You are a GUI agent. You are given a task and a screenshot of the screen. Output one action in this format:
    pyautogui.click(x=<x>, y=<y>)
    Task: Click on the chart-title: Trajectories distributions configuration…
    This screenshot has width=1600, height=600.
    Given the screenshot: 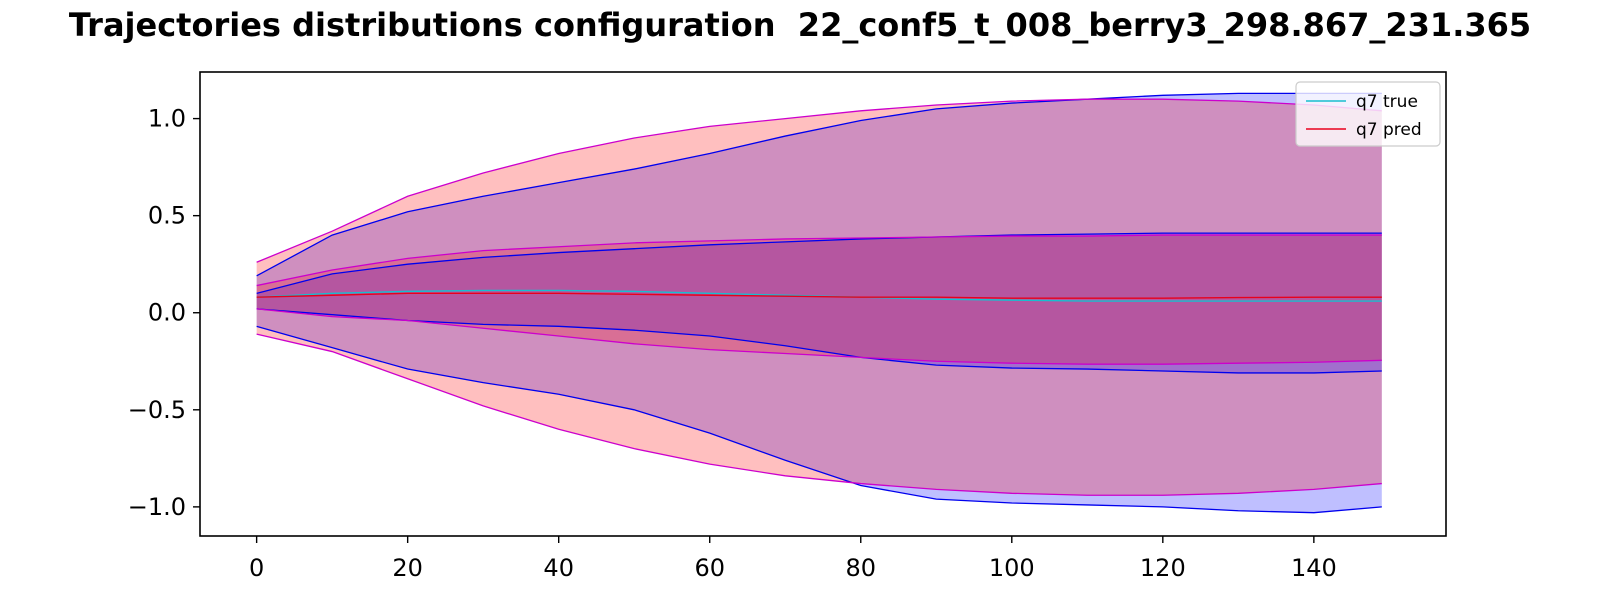 What is the action you would take?
    pyautogui.click(x=800, y=25)
    